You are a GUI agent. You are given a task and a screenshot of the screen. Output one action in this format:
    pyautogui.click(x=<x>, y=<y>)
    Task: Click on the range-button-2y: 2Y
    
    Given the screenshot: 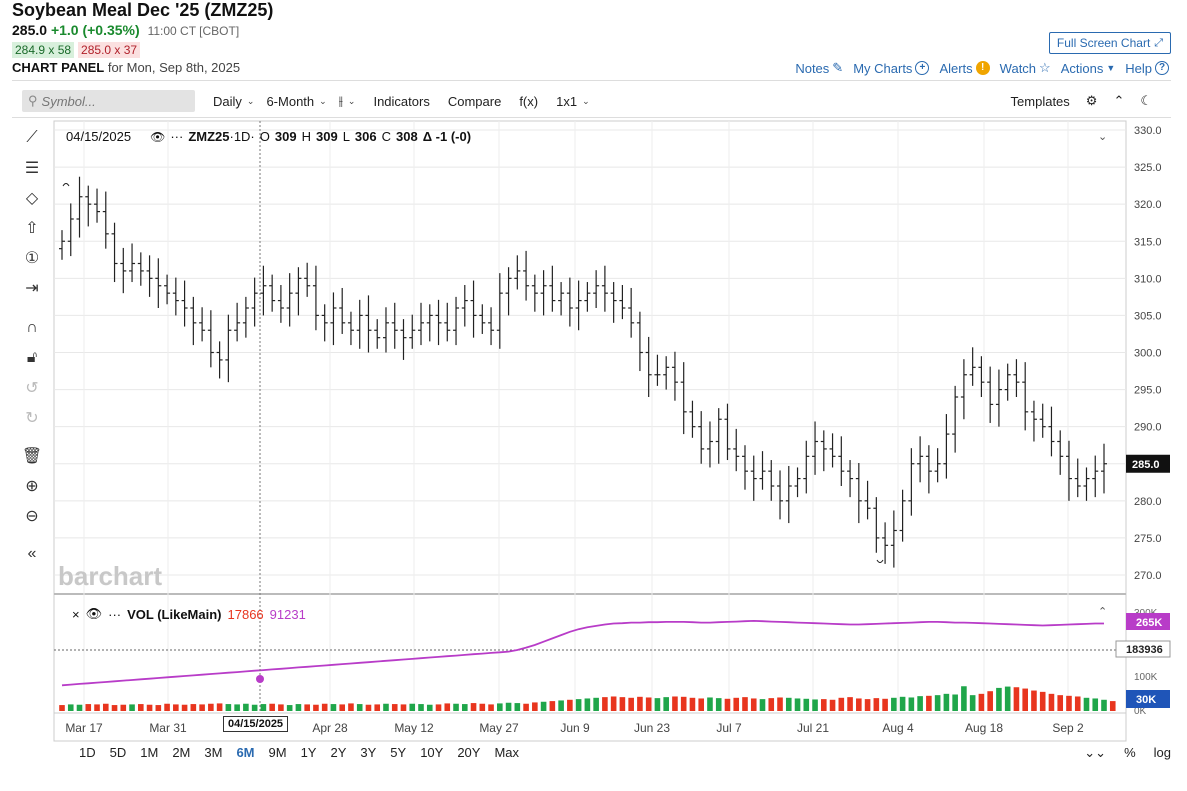 What is the action you would take?
    pyautogui.click(x=338, y=752)
    